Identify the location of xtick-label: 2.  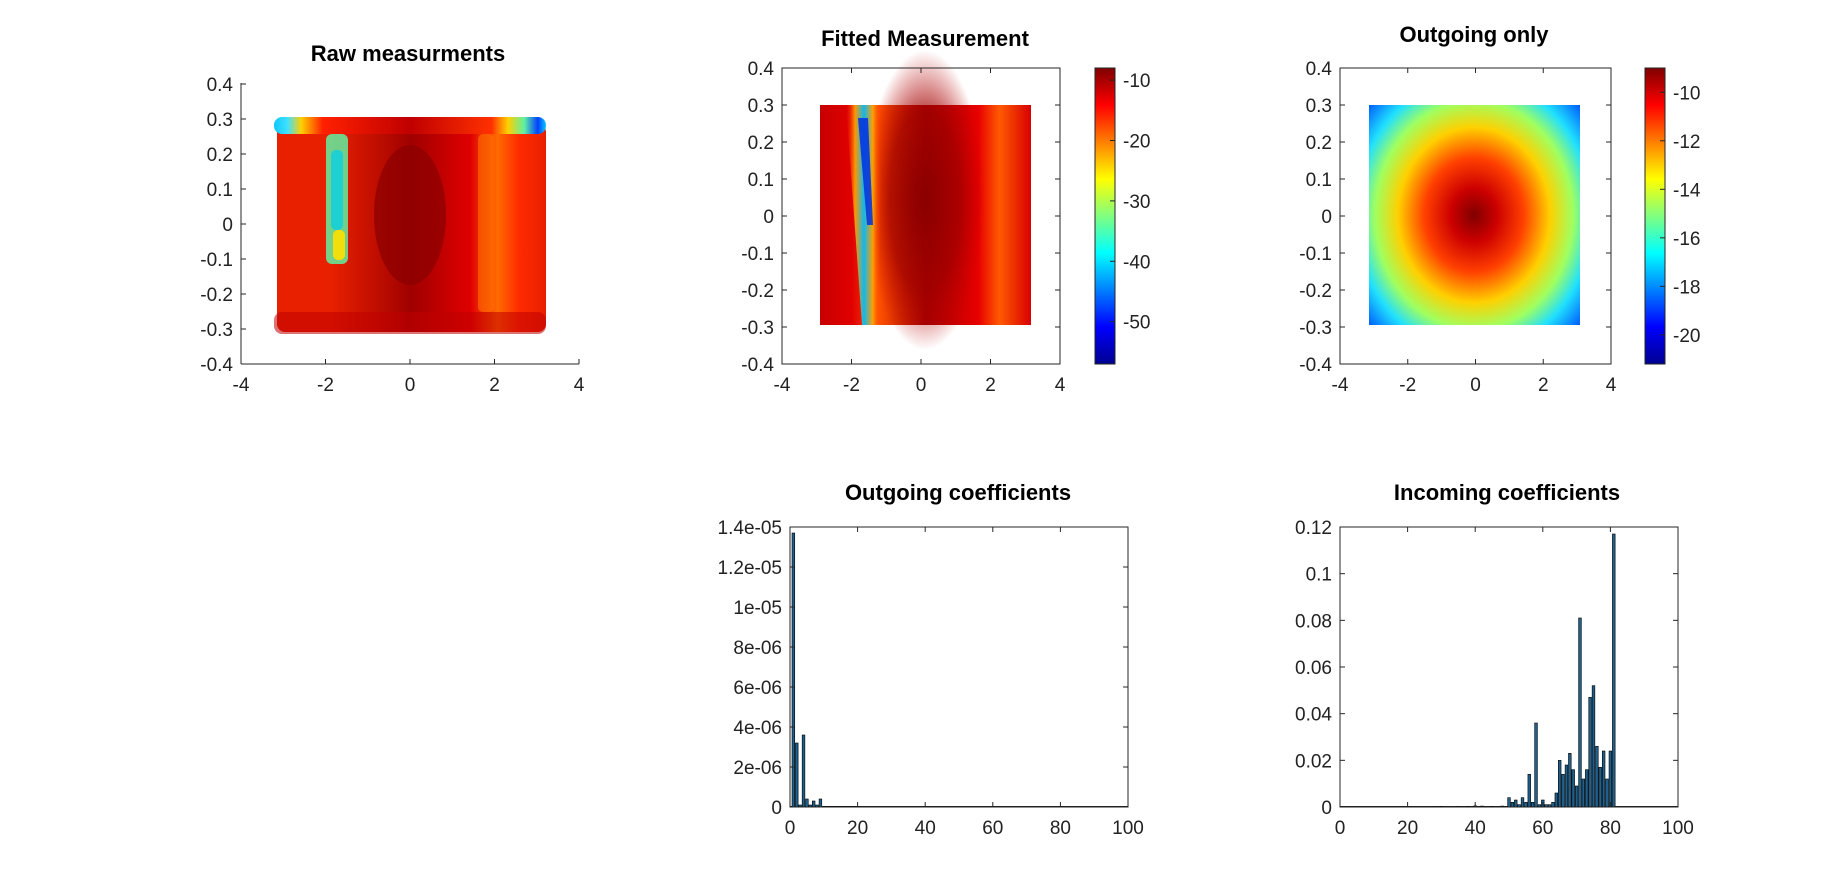
(494, 385).